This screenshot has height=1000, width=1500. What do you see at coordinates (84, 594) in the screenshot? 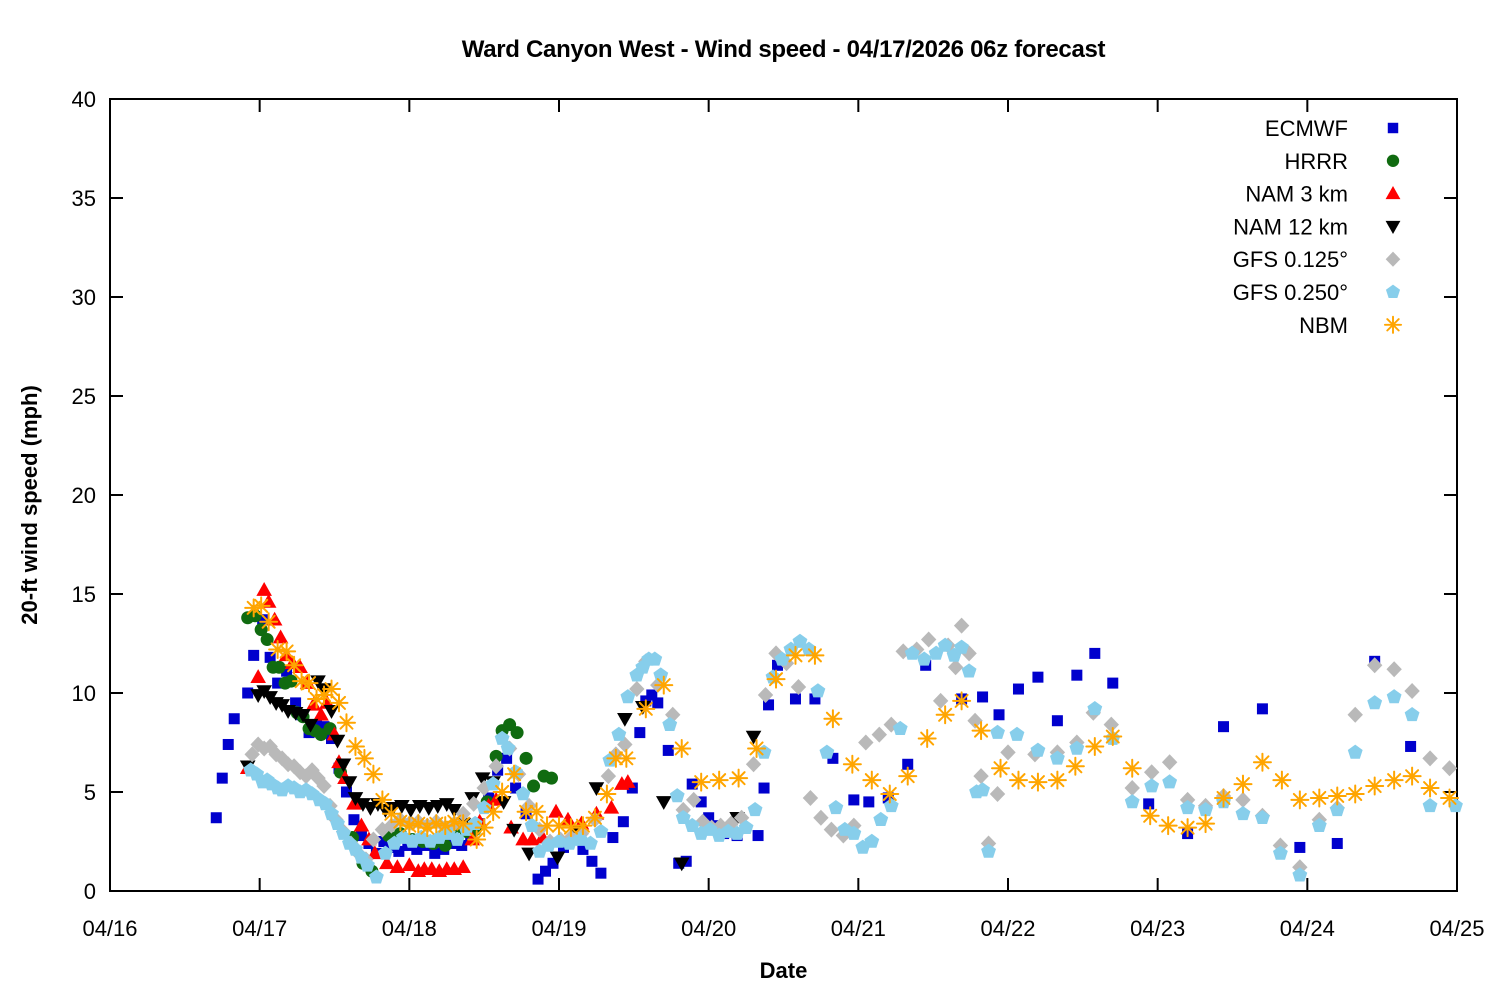
I see `y-tick-label: 15` at bounding box center [84, 594].